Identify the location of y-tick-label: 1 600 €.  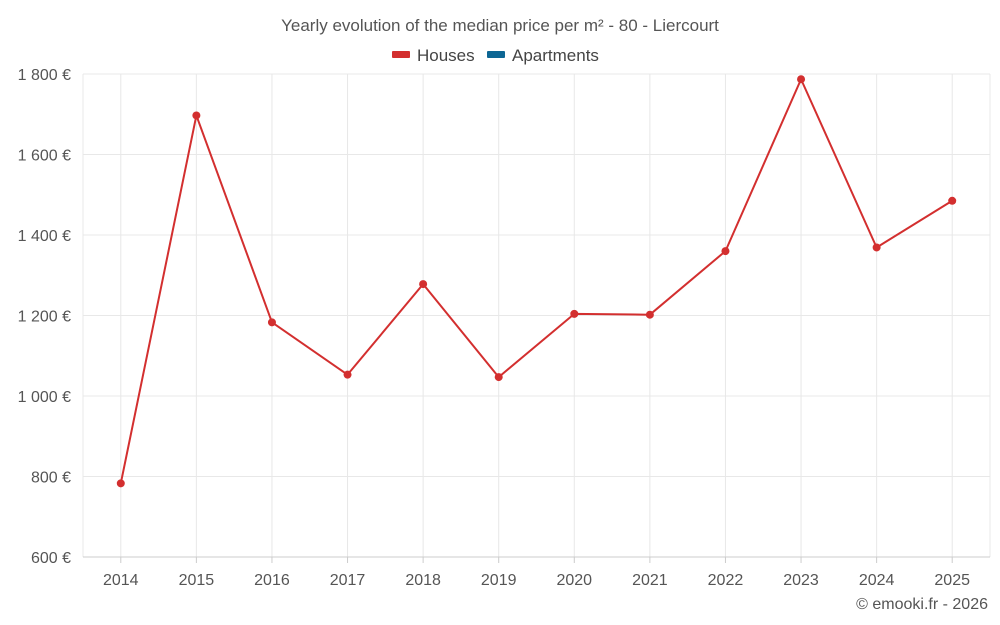
(44, 156).